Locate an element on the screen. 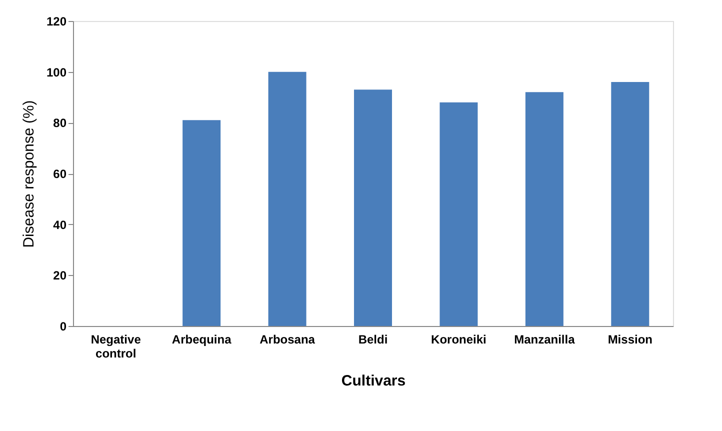  y-axis-title: Disease response (%) is located at coordinates (29, 174).